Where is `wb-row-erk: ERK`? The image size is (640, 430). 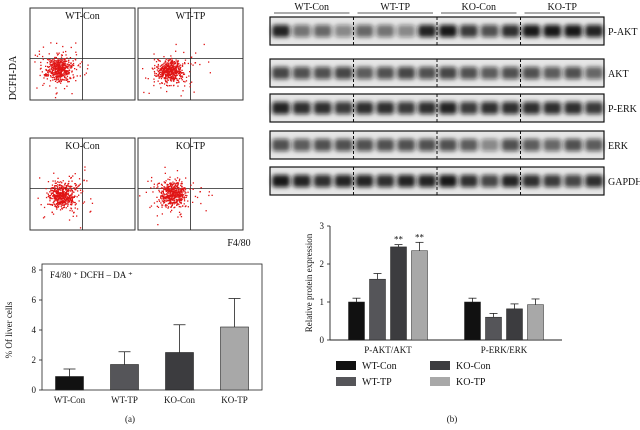
wb-row-erk: ERK is located at coordinates (449, 145).